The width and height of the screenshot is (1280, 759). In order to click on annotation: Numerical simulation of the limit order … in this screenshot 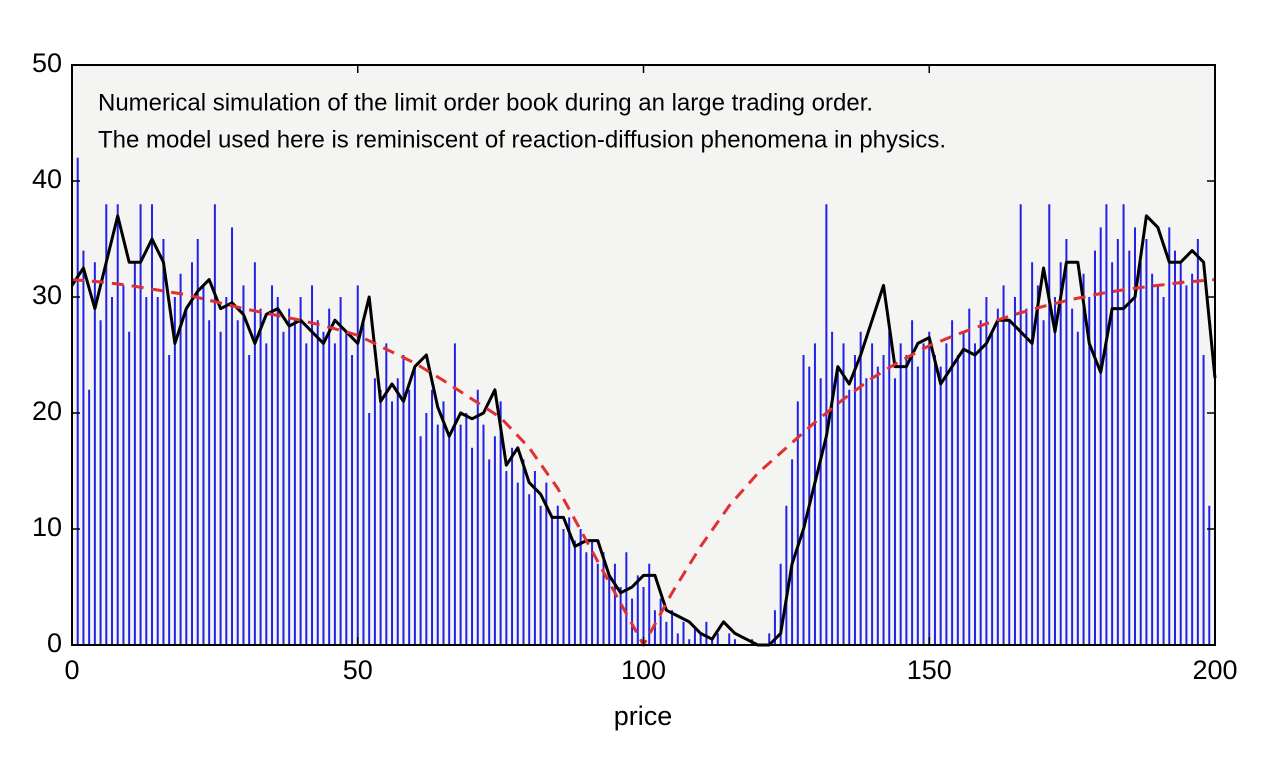, I will do `click(485, 102)`.